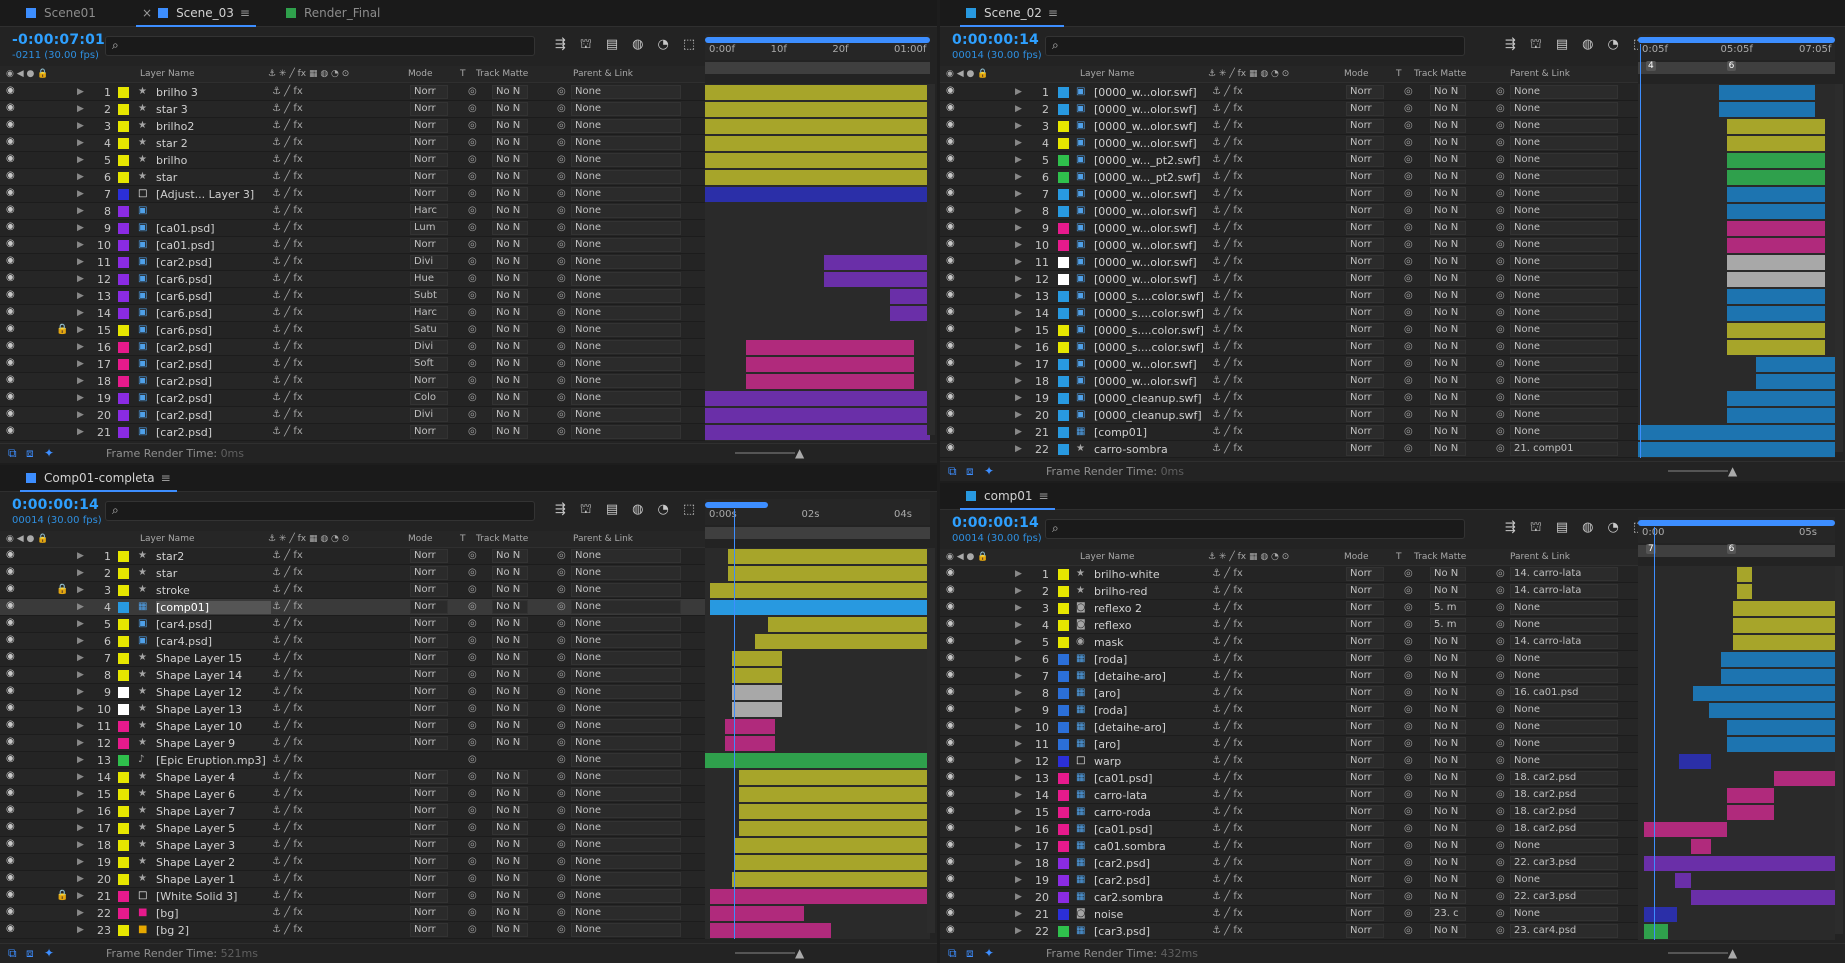 Image resolution: width=1845 pixels, height=963 pixels. Describe the element at coordinates (1107, 557) in the screenshot. I see `layer-name-header: Layer Name` at that location.